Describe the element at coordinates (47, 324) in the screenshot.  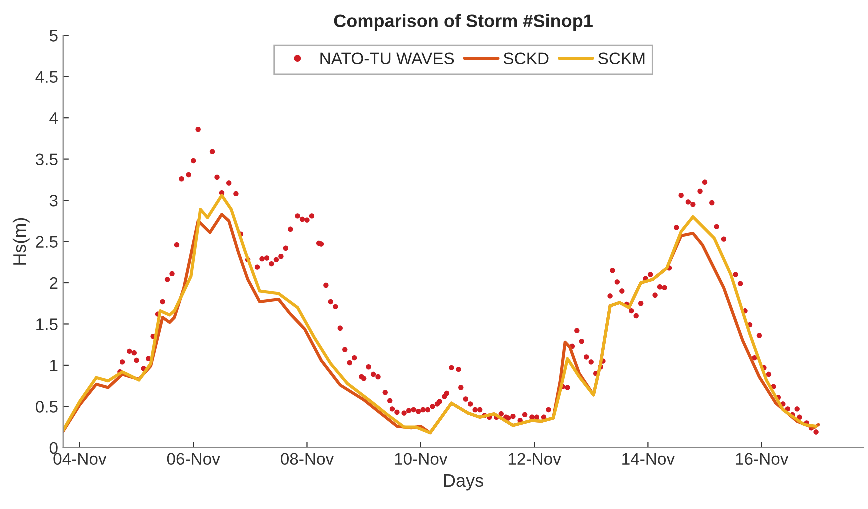
I see `y-tick-label: 1.5` at that location.